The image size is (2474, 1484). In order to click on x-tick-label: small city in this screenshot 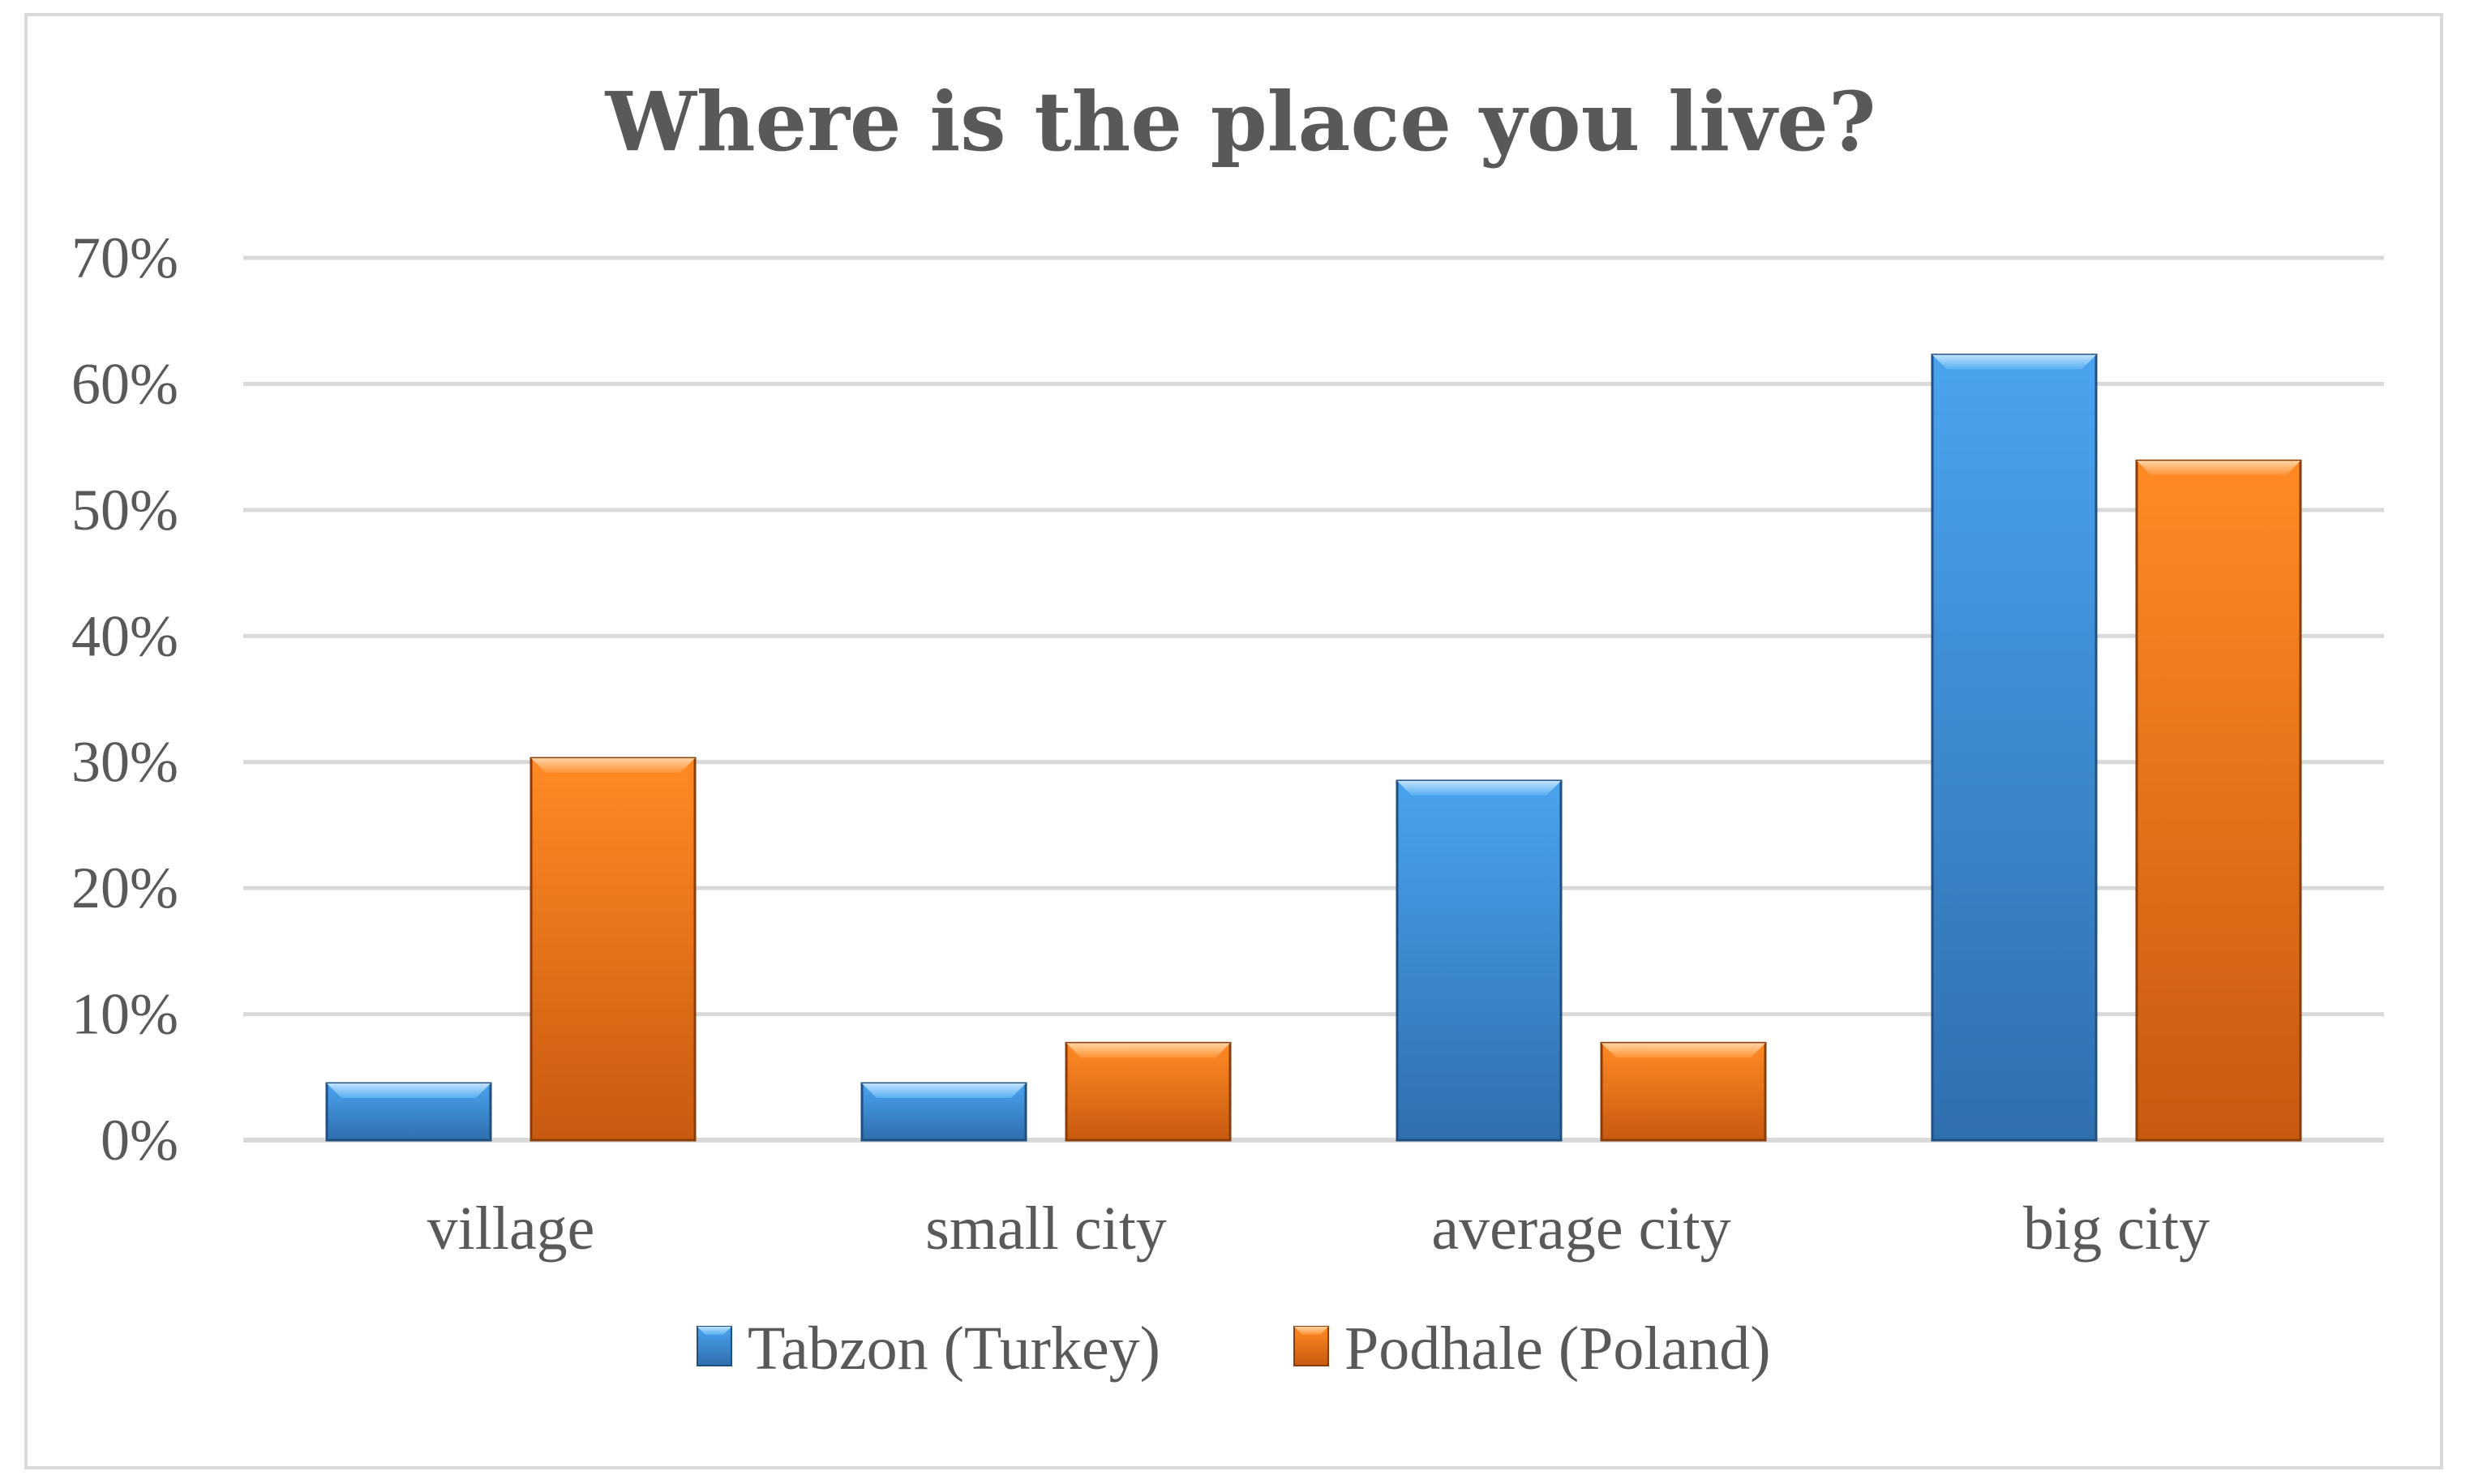, I will do `click(1046, 1228)`.